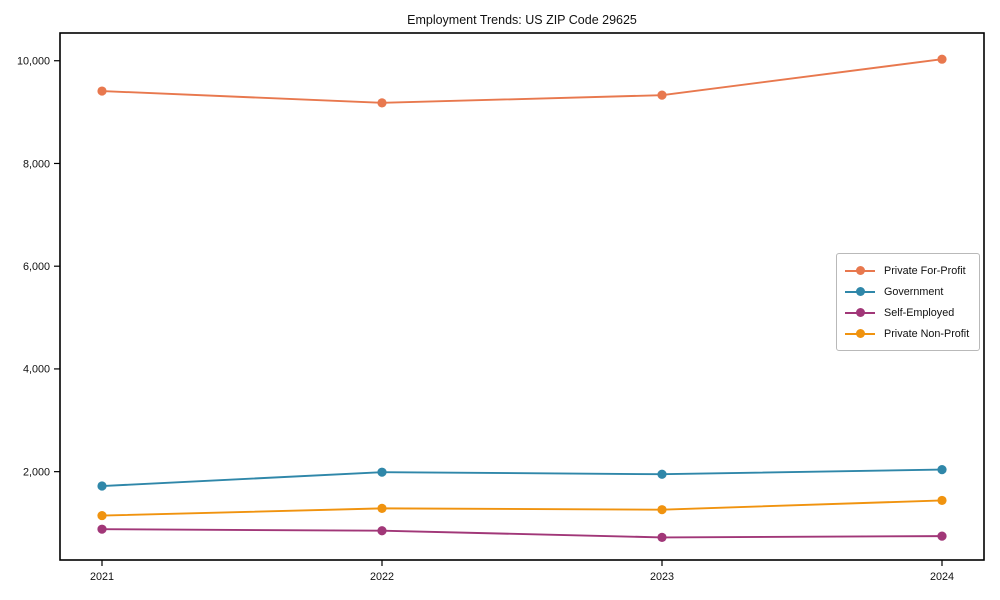 The width and height of the screenshot is (1000, 600). What do you see at coordinates (33, 62) in the screenshot?
I see `y-tick-label: 10,000` at bounding box center [33, 62].